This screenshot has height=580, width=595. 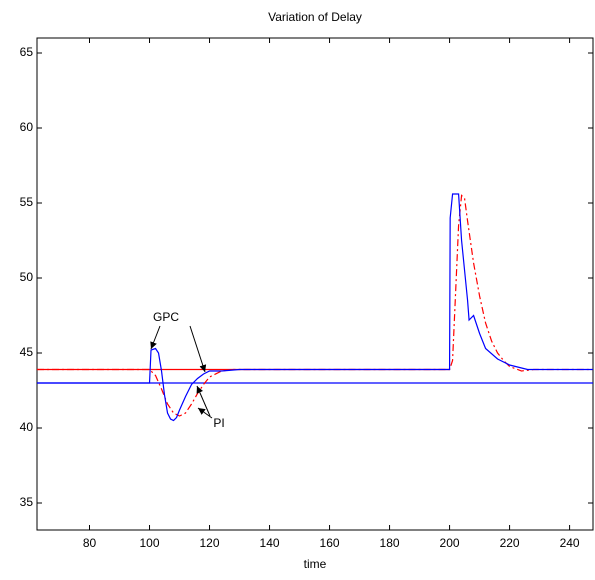 What do you see at coordinates (330, 543) in the screenshot?
I see `x-tick-label: 160` at bounding box center [330, 543].